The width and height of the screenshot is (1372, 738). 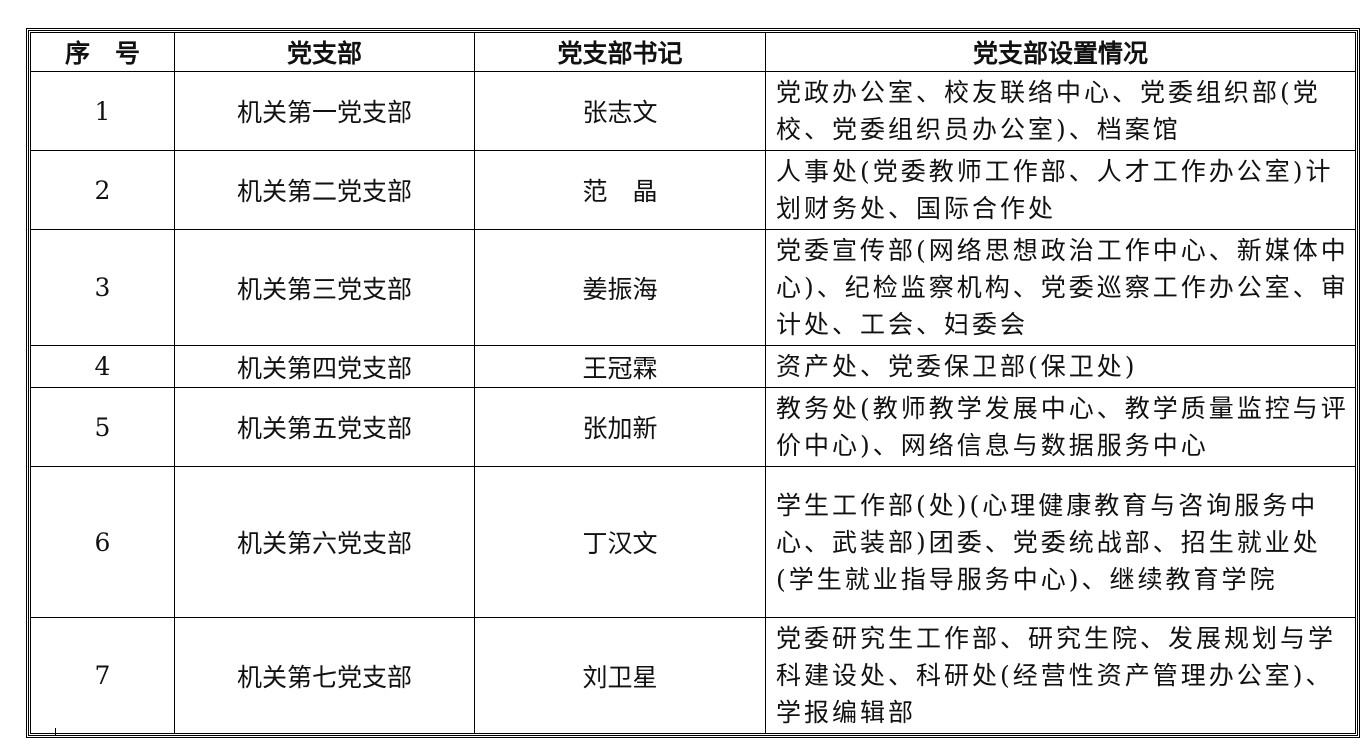 I want to click on secretary-name: 张加新, so click(x=620, y=427).